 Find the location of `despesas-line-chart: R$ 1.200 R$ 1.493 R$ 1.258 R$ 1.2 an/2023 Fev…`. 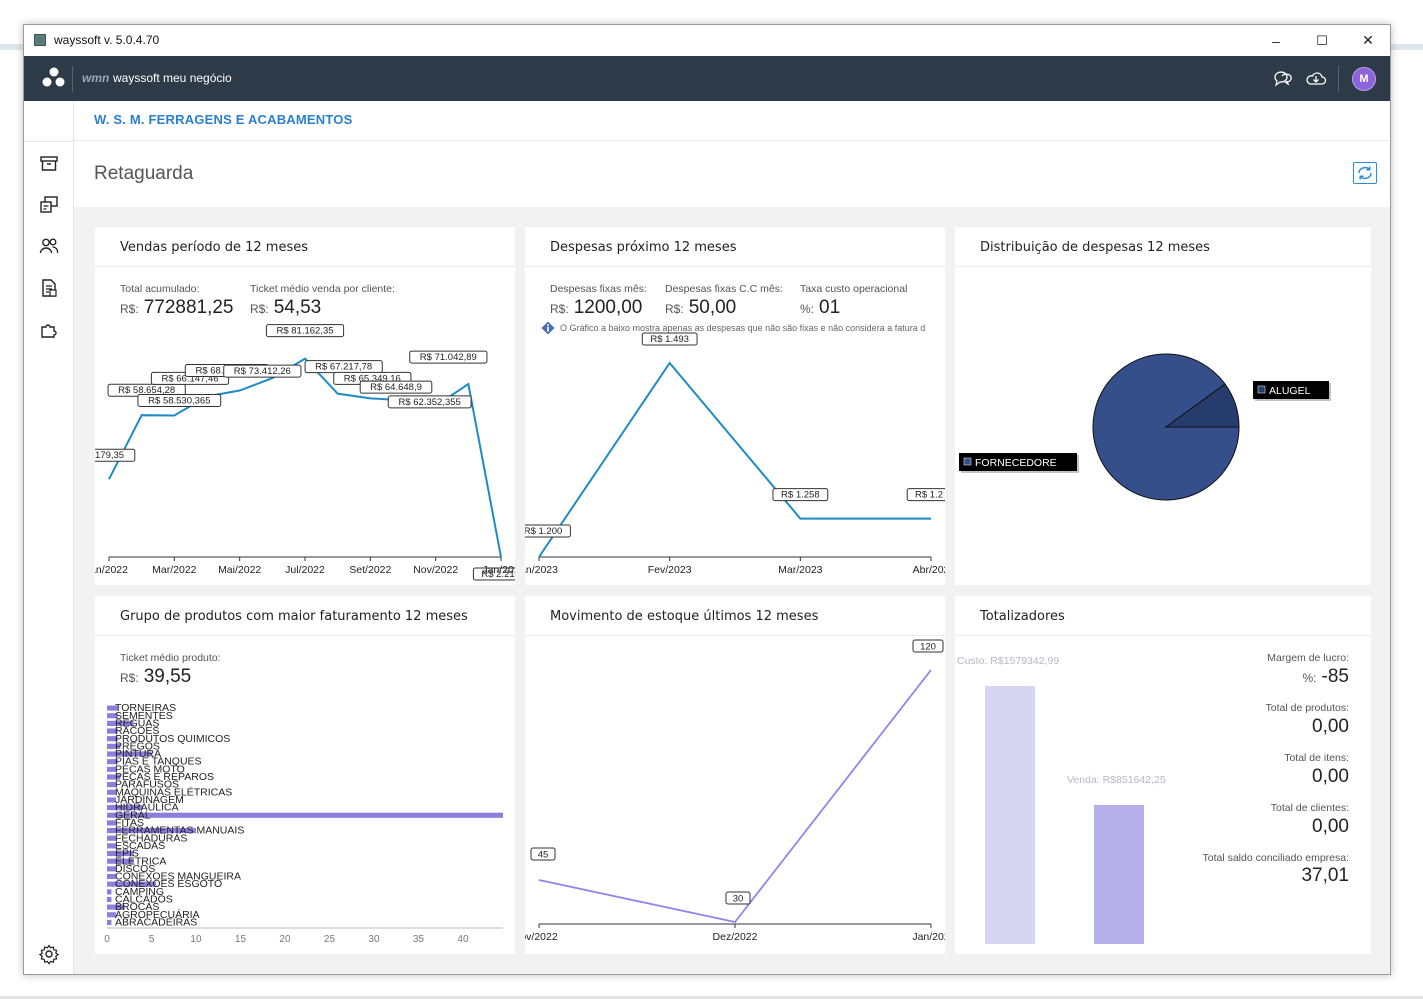

despesas-line-chart: R$ 1.200 R$ 1.493 R$ 1.258 R$ 1.2 an/2023 Fev… is located at coordinates (735, 406).